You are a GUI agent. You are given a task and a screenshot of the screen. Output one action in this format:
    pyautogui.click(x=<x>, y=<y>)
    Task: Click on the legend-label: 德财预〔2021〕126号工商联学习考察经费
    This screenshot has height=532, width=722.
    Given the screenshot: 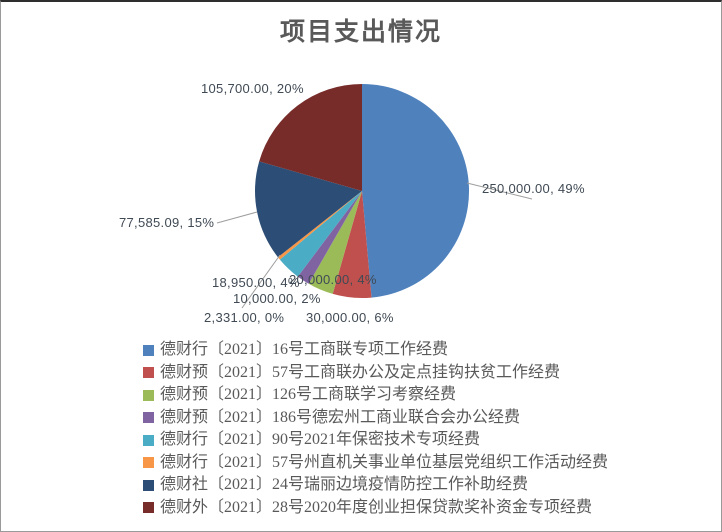 What is the action you would take?
    pyautogui.click(x=308, y=395)
    